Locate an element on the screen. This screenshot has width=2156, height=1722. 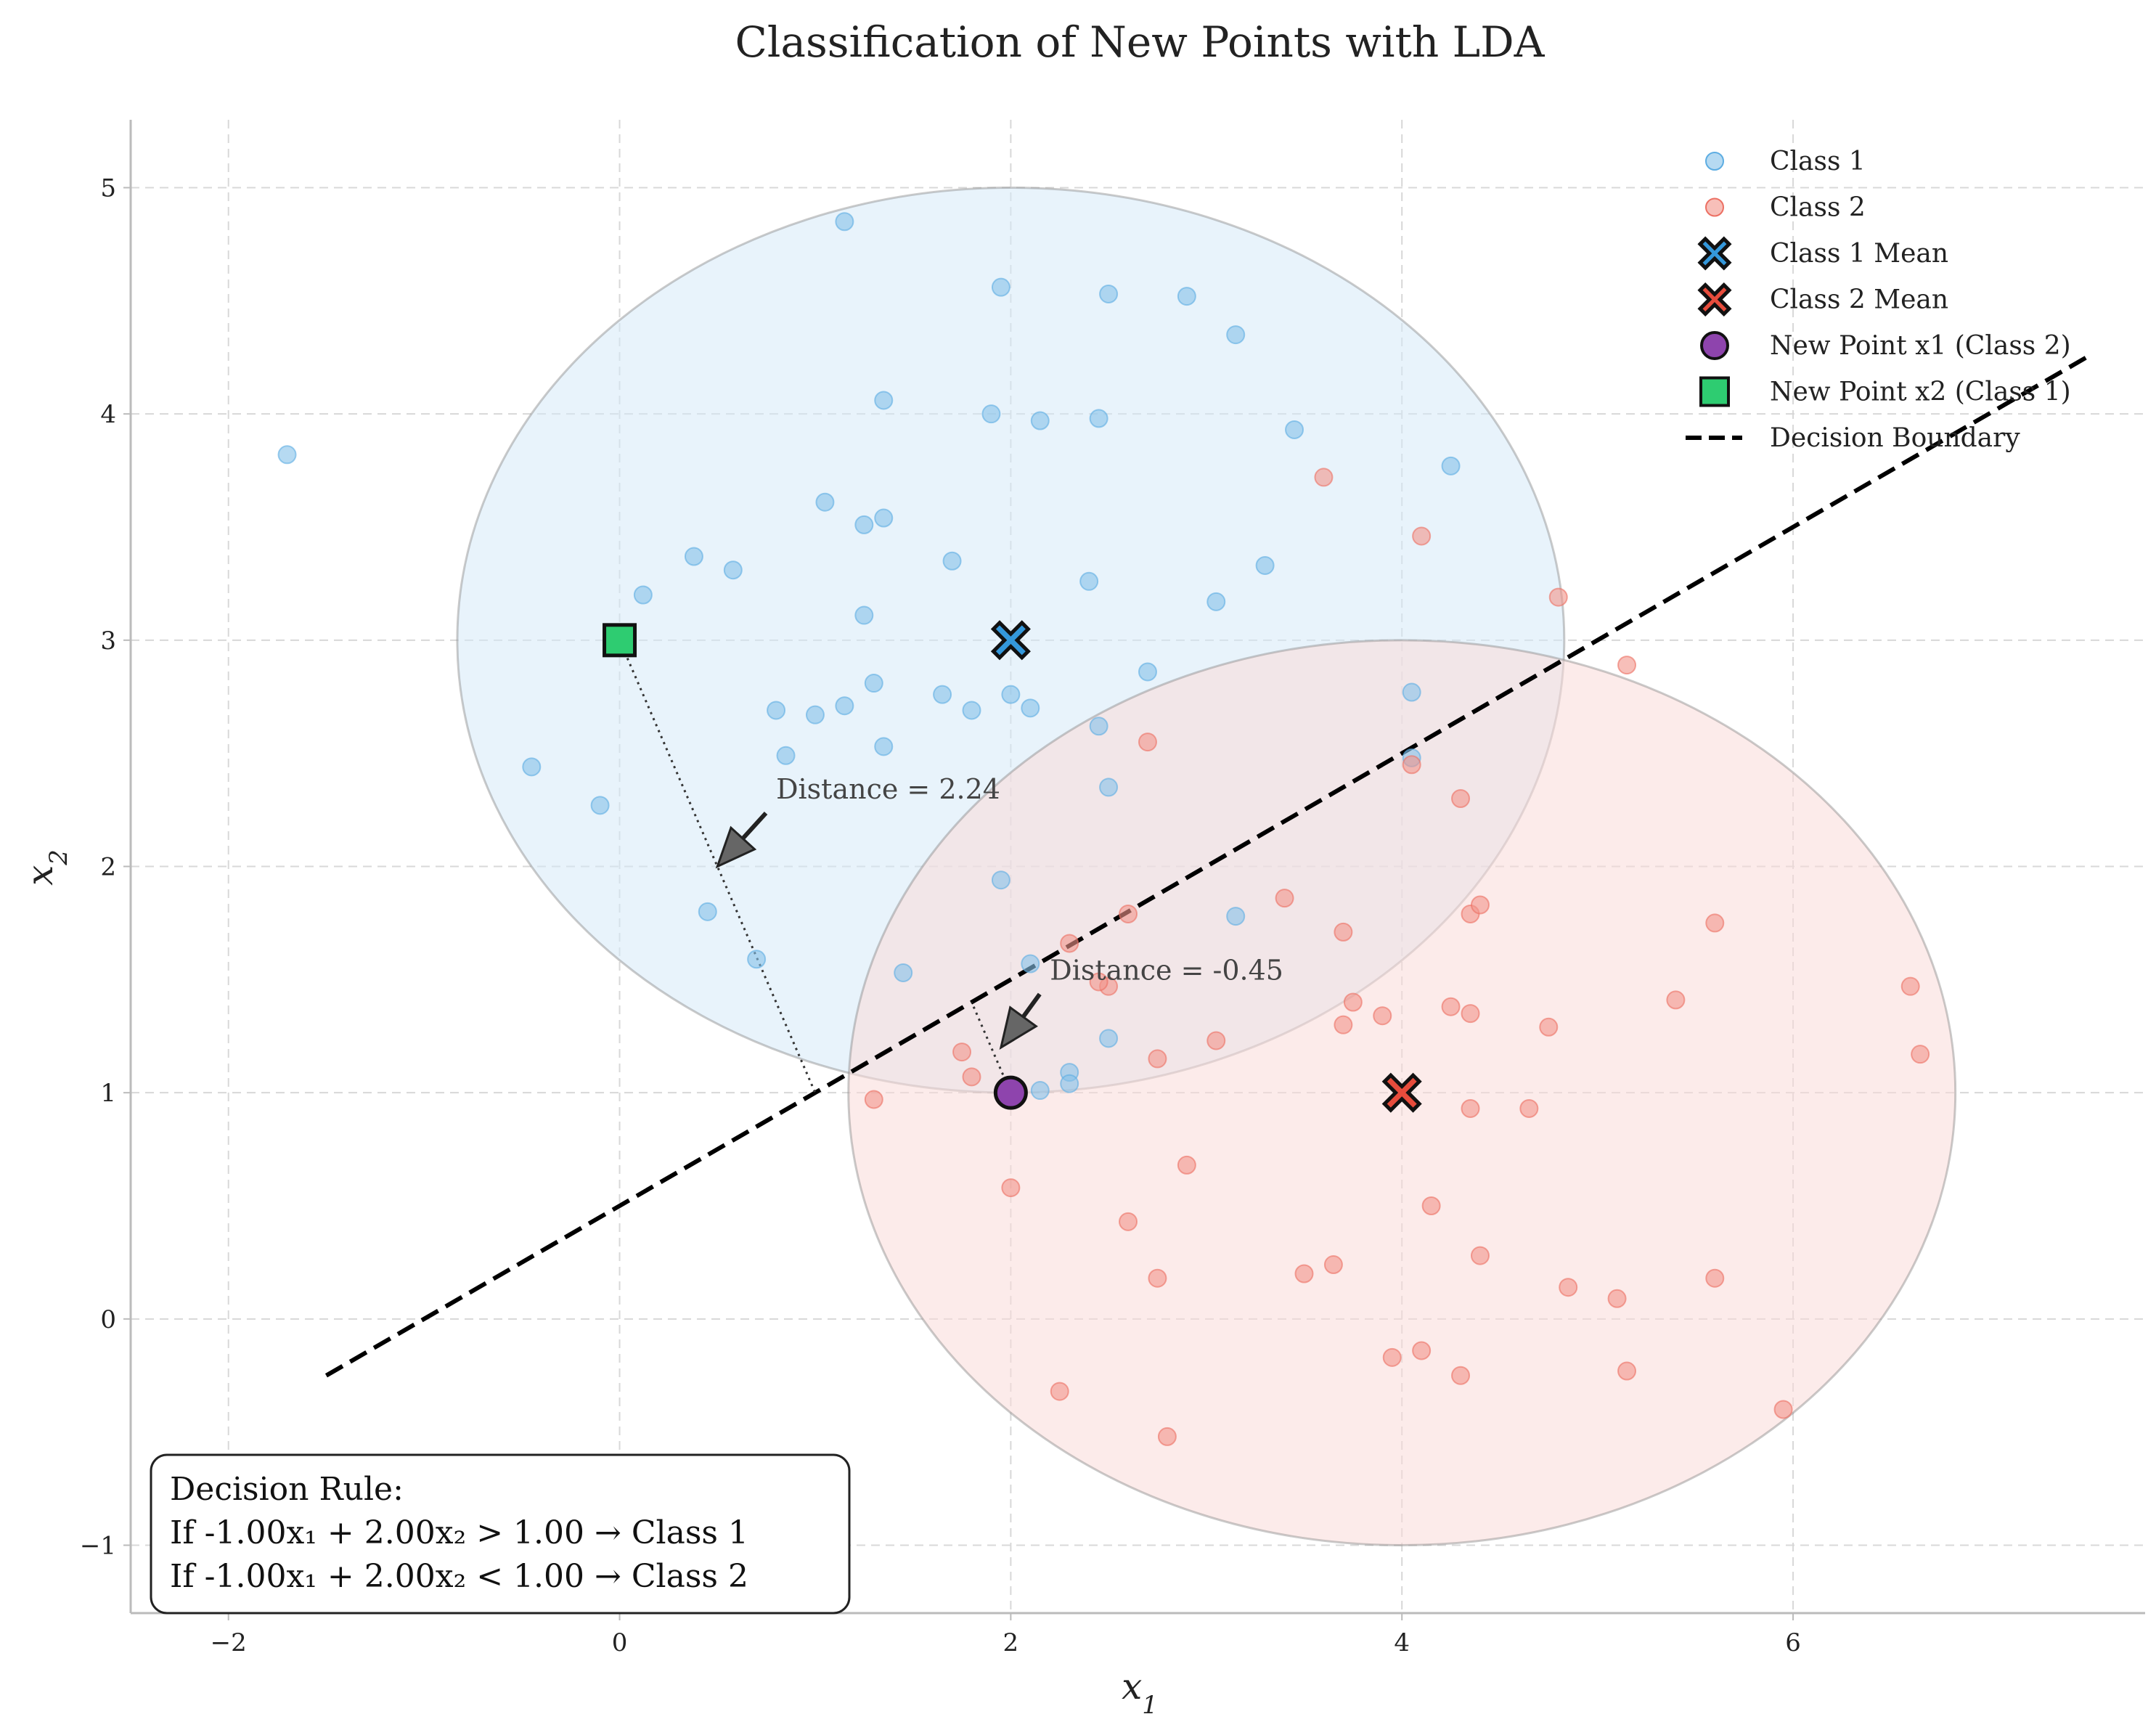
decision-rule-line2: If -1.00x₁ + 2.00x₂ < 1.00 → Class 2 is located at coordinates (459, 1577).